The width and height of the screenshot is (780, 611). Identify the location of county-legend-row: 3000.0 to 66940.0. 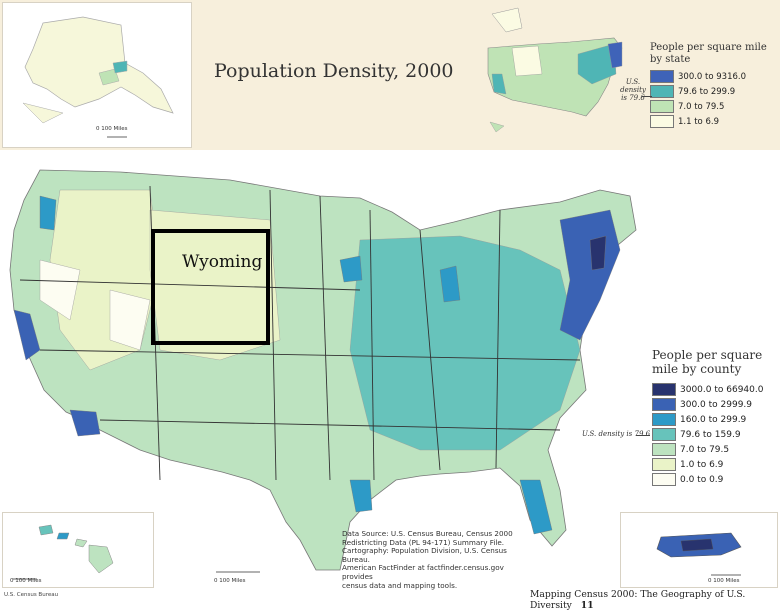
(707, 389).